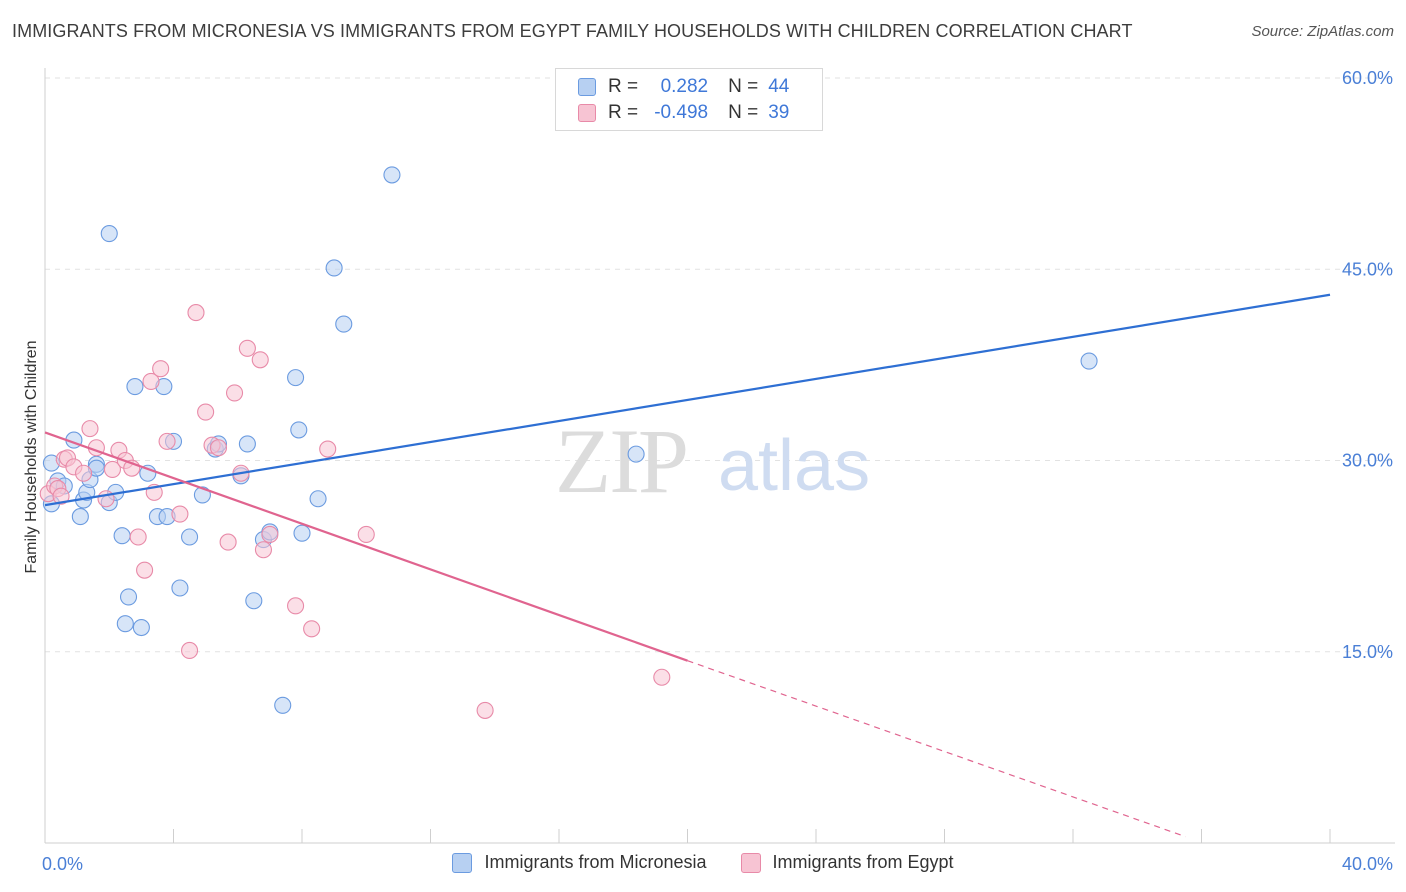 Image resolution: width=1406 pixels, height=892 pixels. Describe the element at coordinates (587, 87) in the screenshot. I see `swatch-micronesia` at that location.